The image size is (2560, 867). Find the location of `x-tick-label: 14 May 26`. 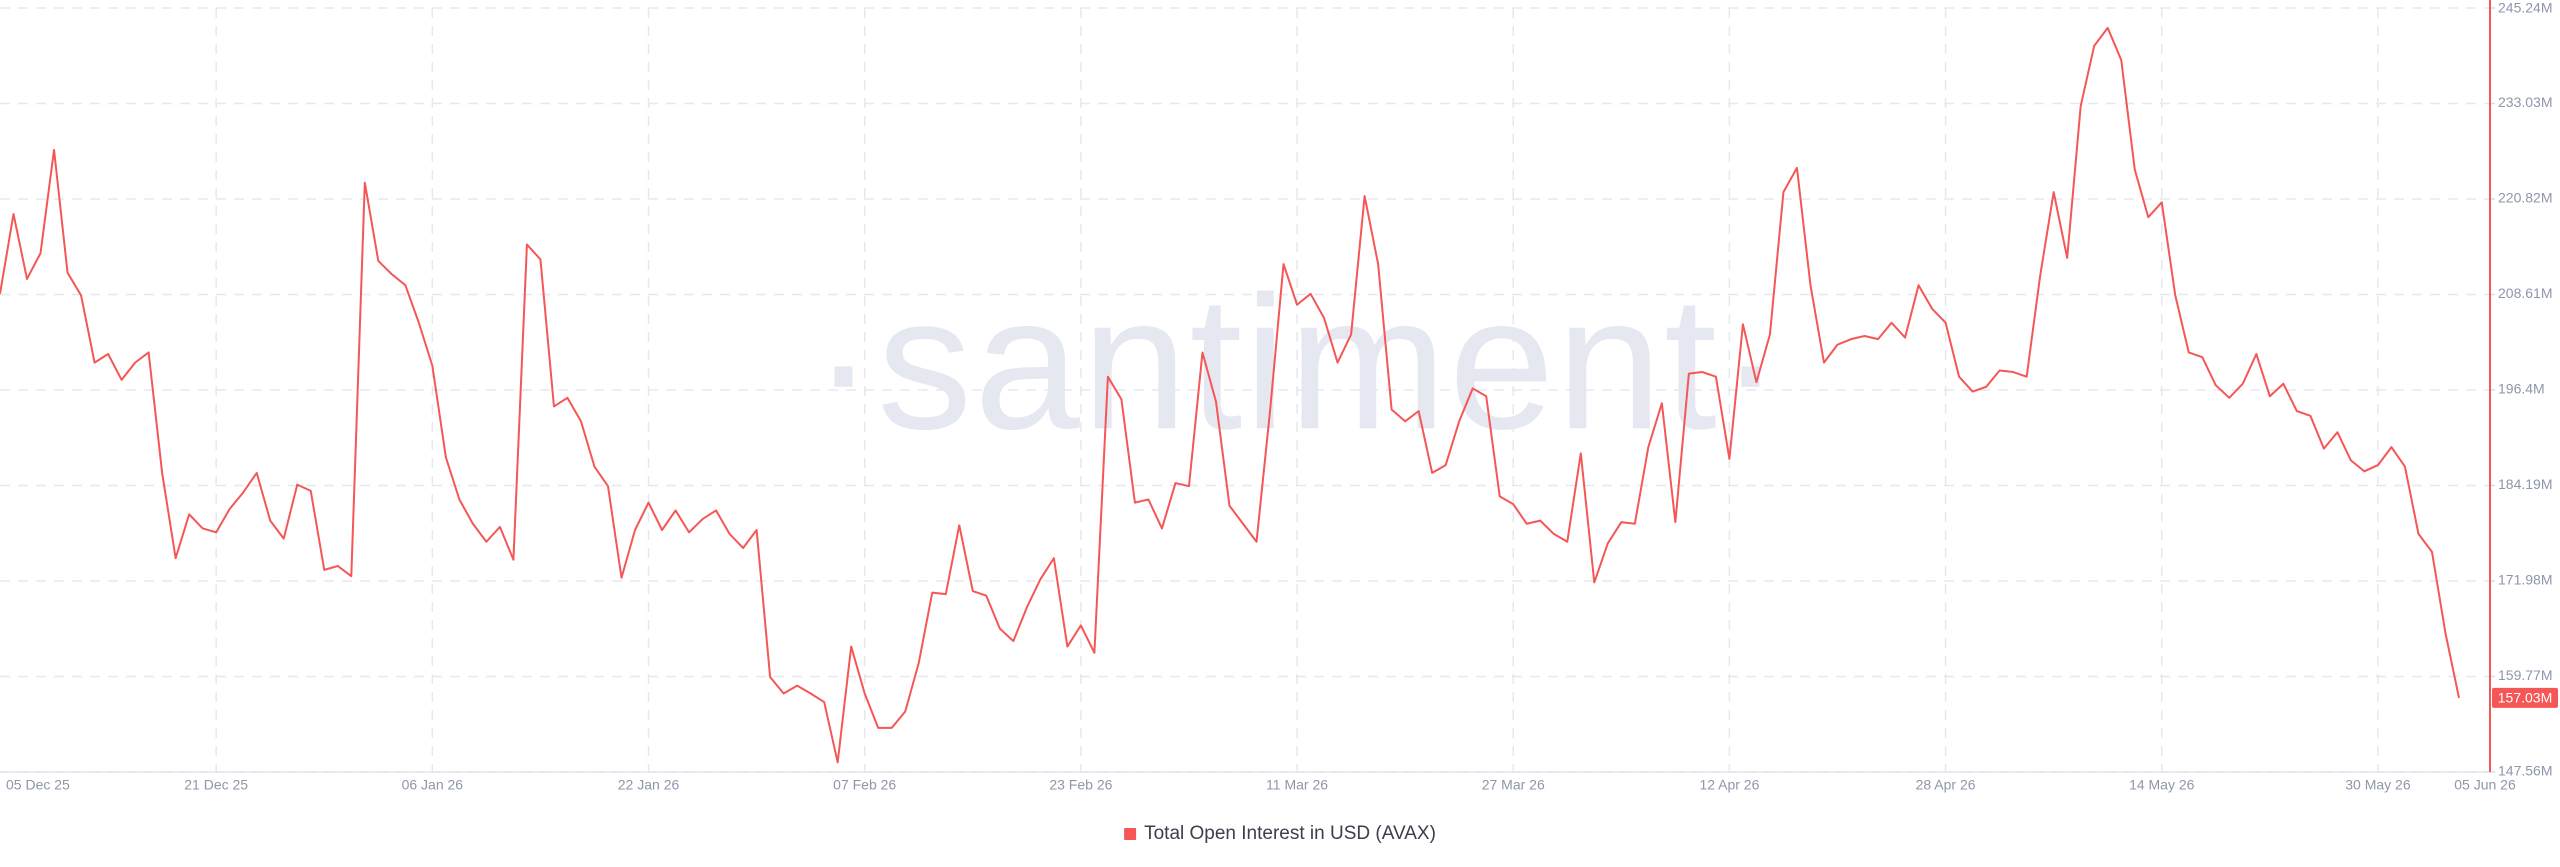

x-tick-label: 14 May 26 is located at coordinates (2162, 785).